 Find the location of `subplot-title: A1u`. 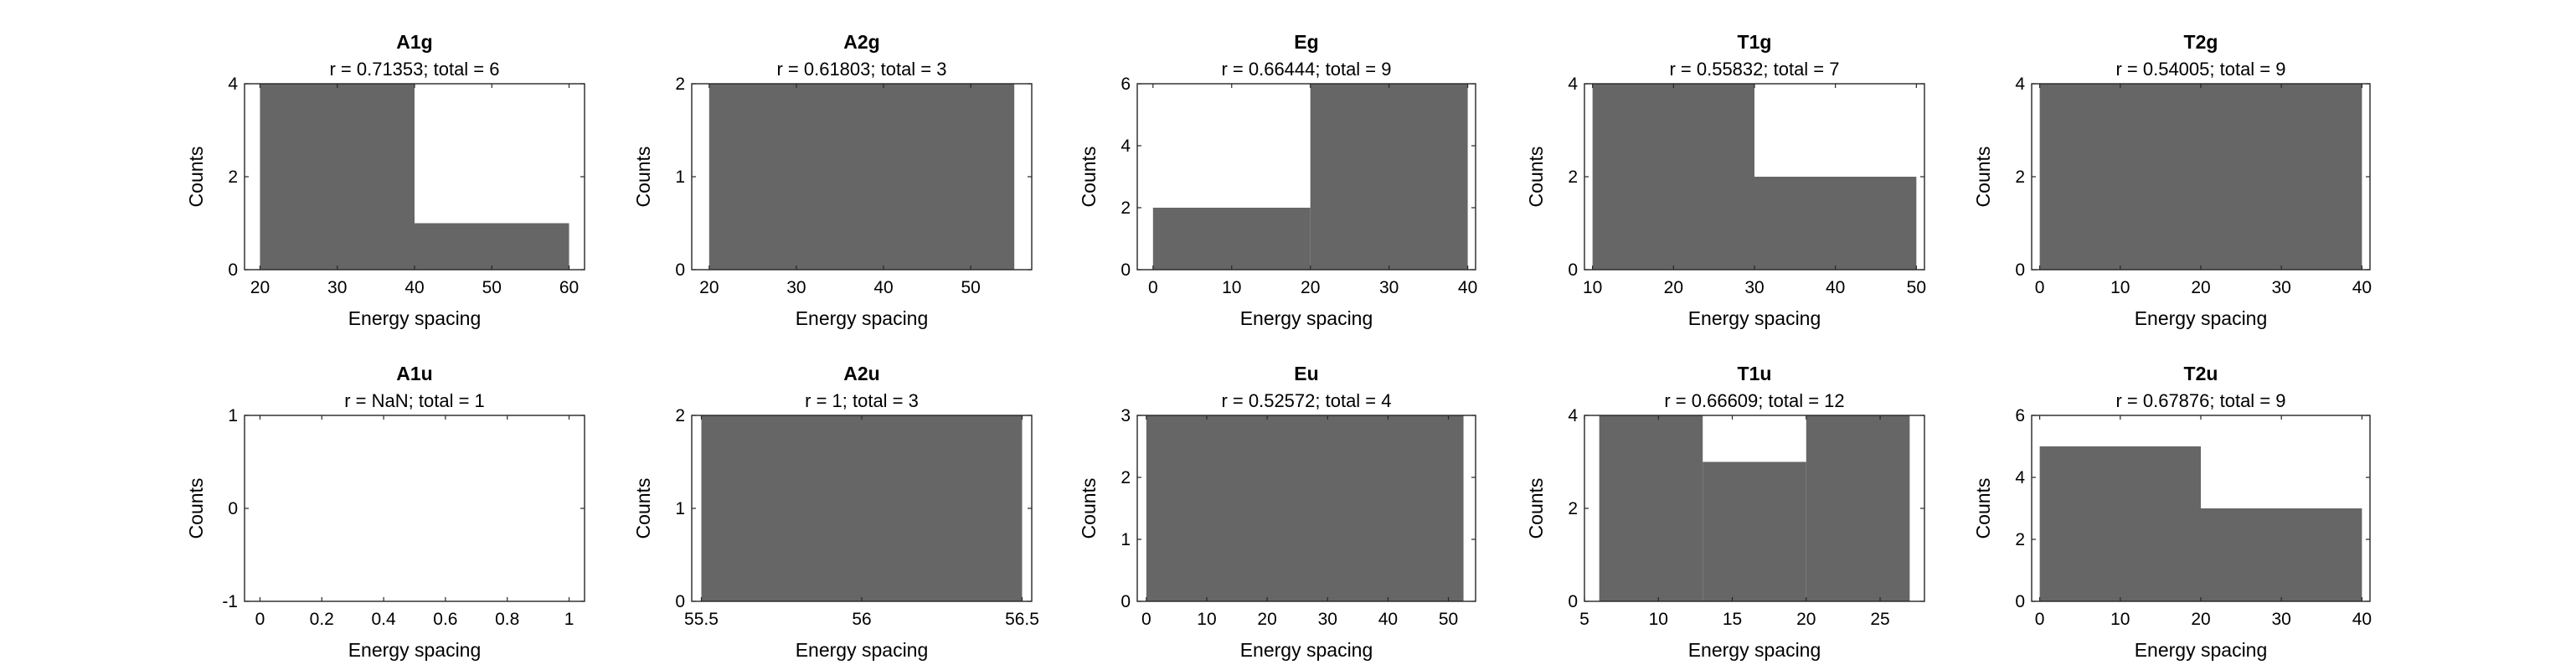

subplot-title: A1u is located at coordinates (414, 373).